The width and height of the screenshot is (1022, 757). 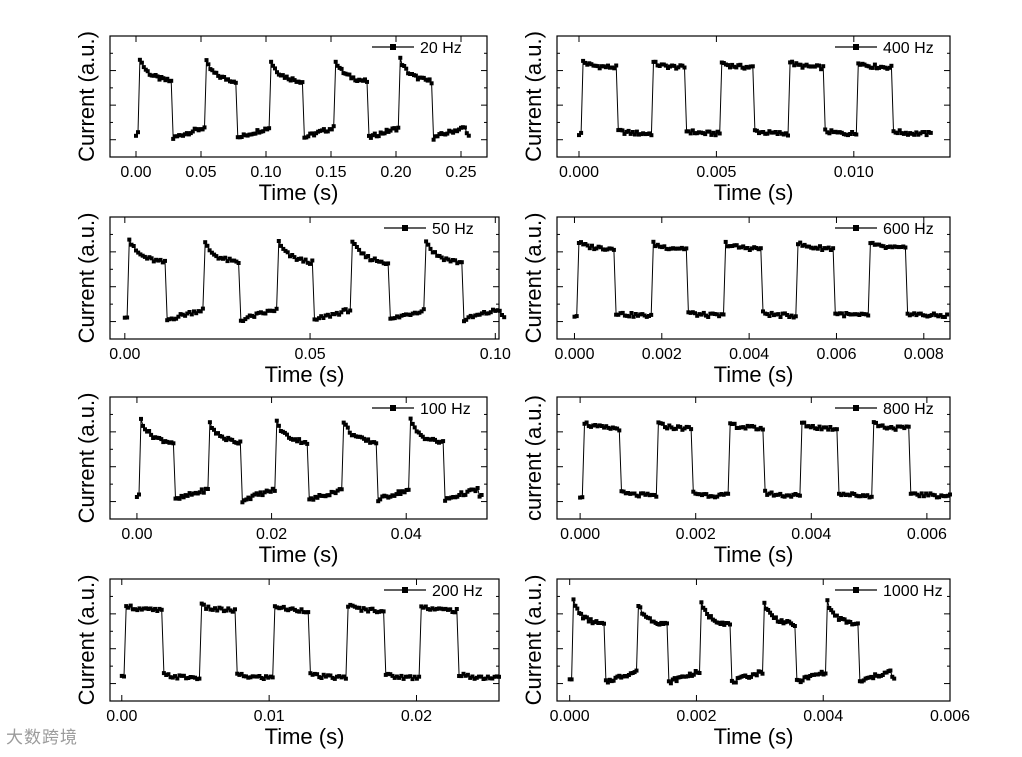 What do you see at coordinates (754, 554) in the screenshot?
I see `x-axis-label: Time (s)` at bounding box center [754, 554].